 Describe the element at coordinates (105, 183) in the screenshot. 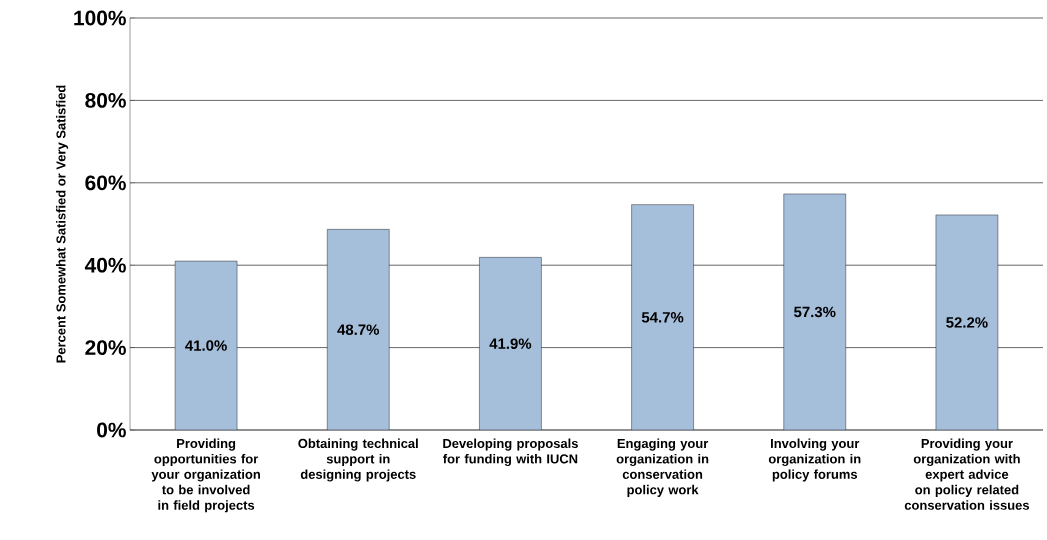

I see `y-tick-label: 60%` at that location.